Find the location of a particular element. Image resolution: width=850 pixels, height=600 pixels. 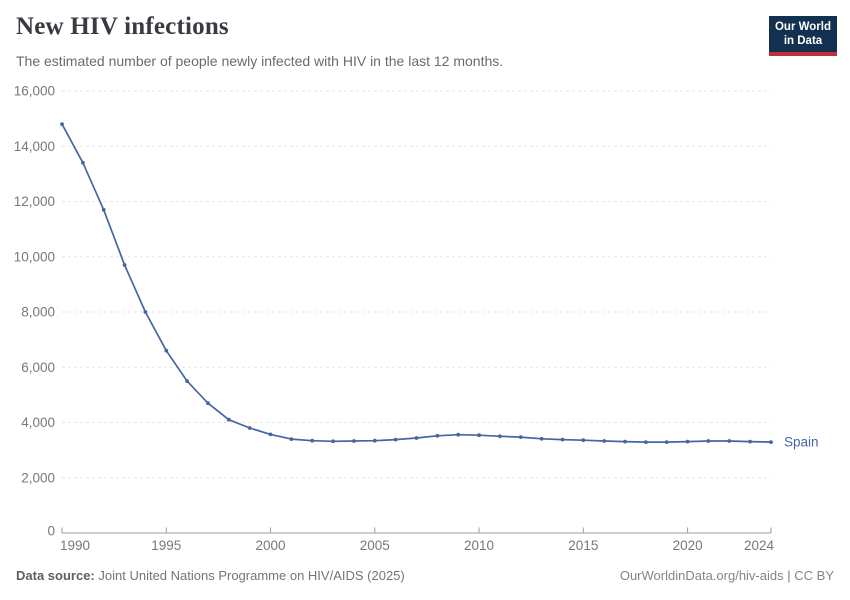

x-tick-label: 1990 is located at coordinates (75, 545).